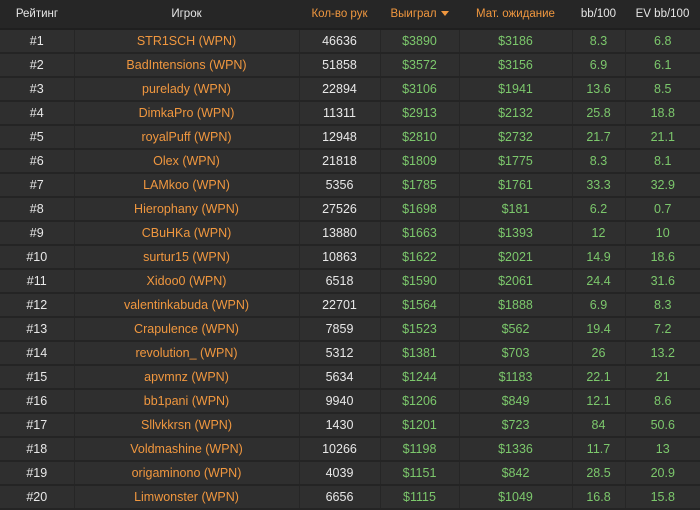 This screenshot has width=700, height=510. What do you see at coordinates (419, 113) in the screenshot?
I see `won-cell: $2913` at bounding box center [419, 113].